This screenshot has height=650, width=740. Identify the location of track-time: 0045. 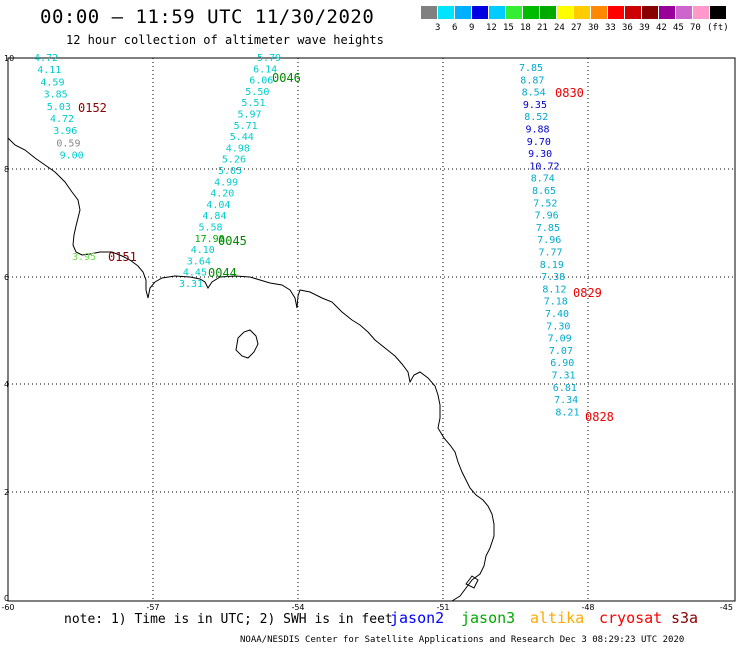
(232, 241).